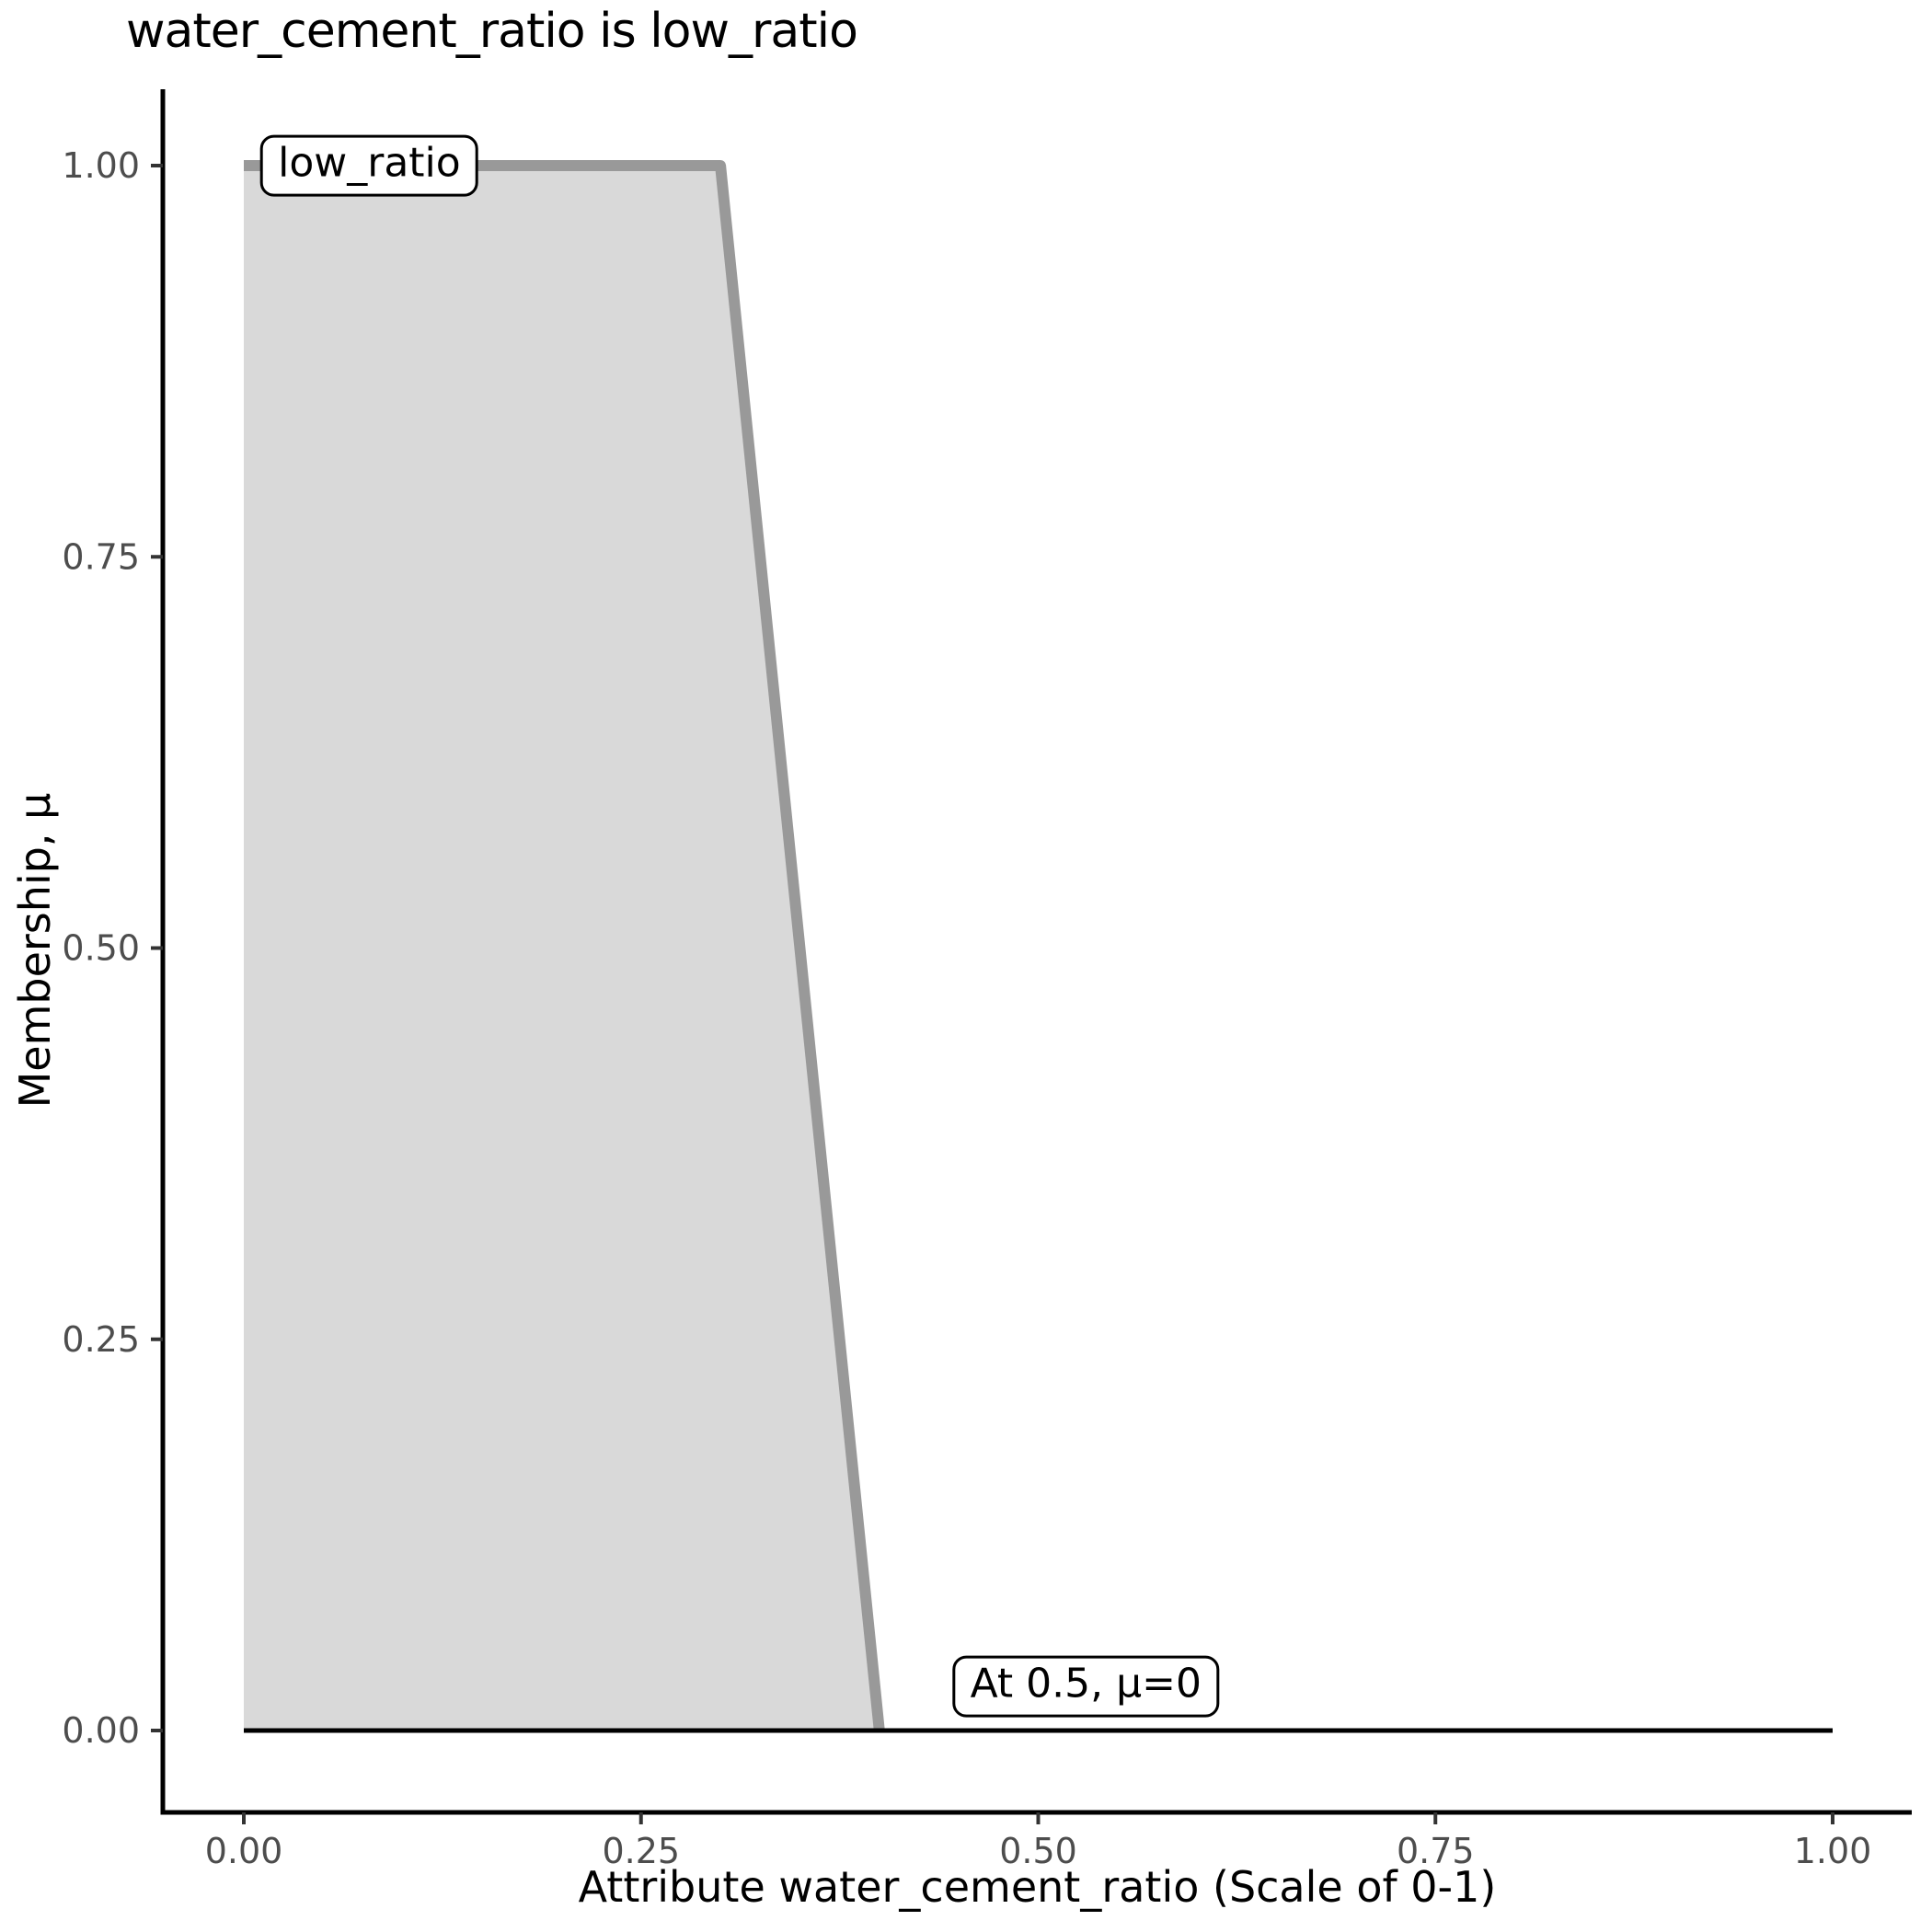 Image resolution: width=1932 pixels, height=1932 pixels. I want to click on y-tick-label: 0.75, so click(101, 556).